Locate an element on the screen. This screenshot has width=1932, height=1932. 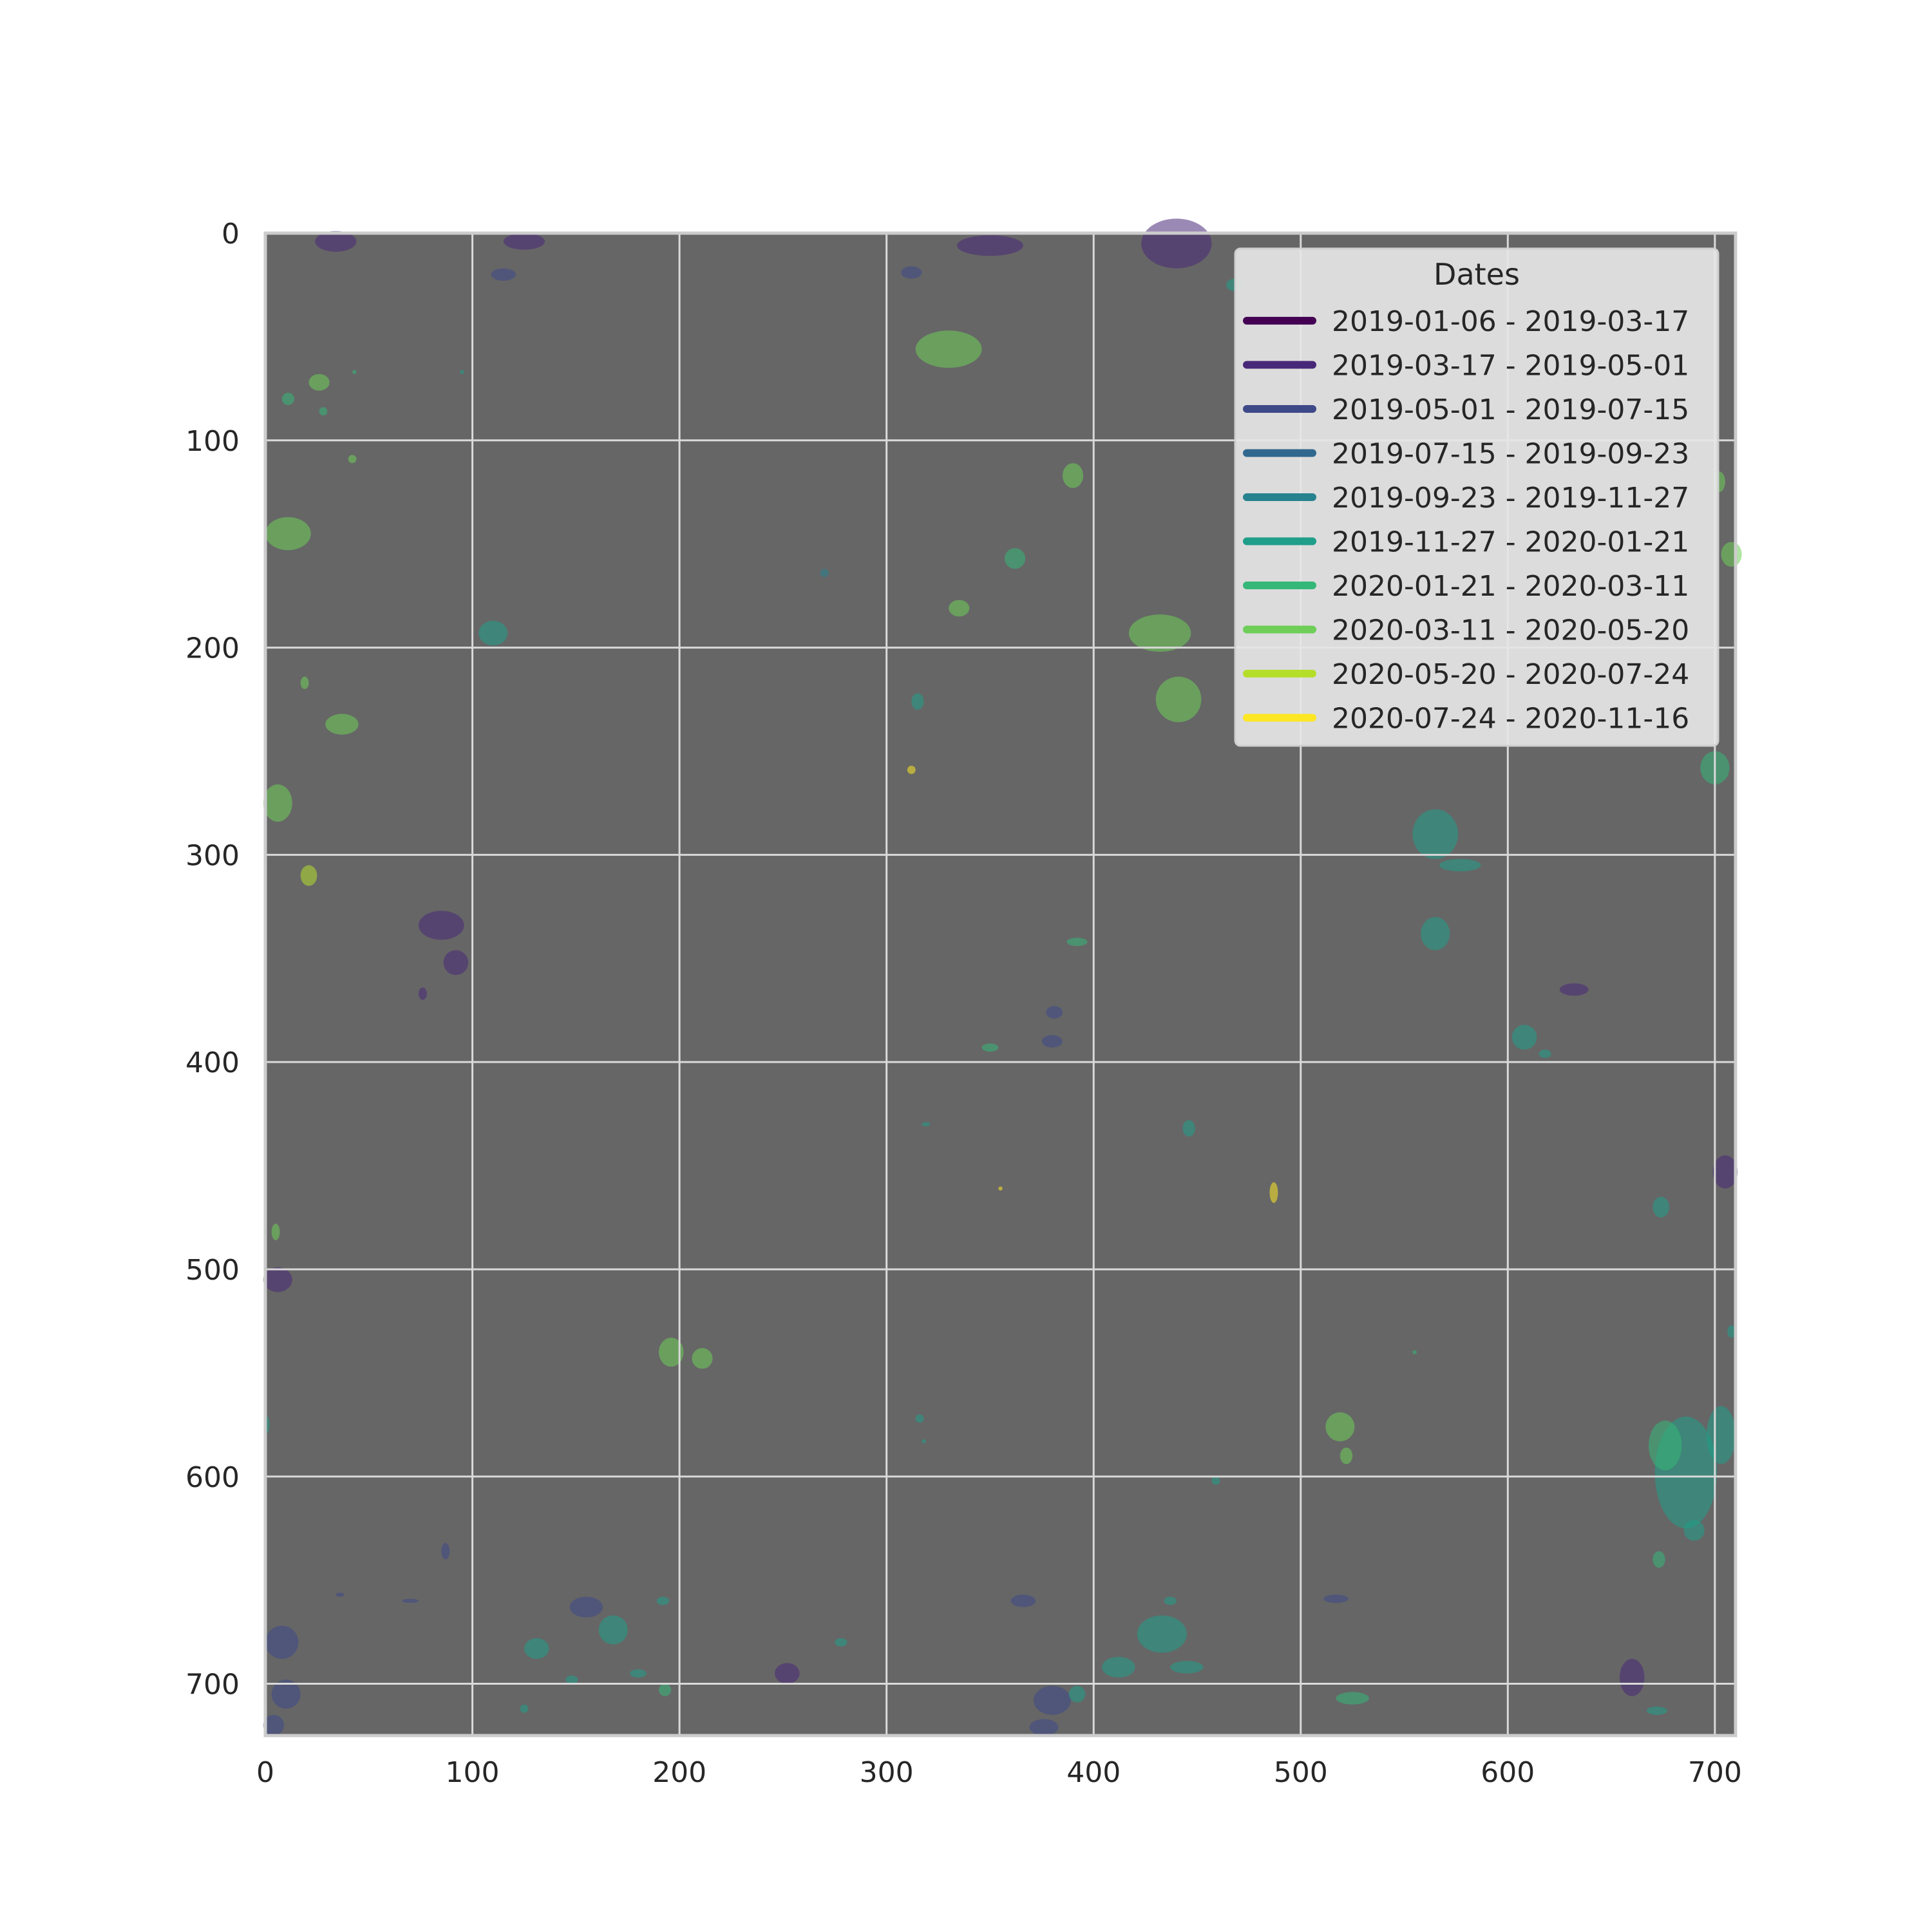
y-tick-label: 400 is located at coordinates (213, 1062).